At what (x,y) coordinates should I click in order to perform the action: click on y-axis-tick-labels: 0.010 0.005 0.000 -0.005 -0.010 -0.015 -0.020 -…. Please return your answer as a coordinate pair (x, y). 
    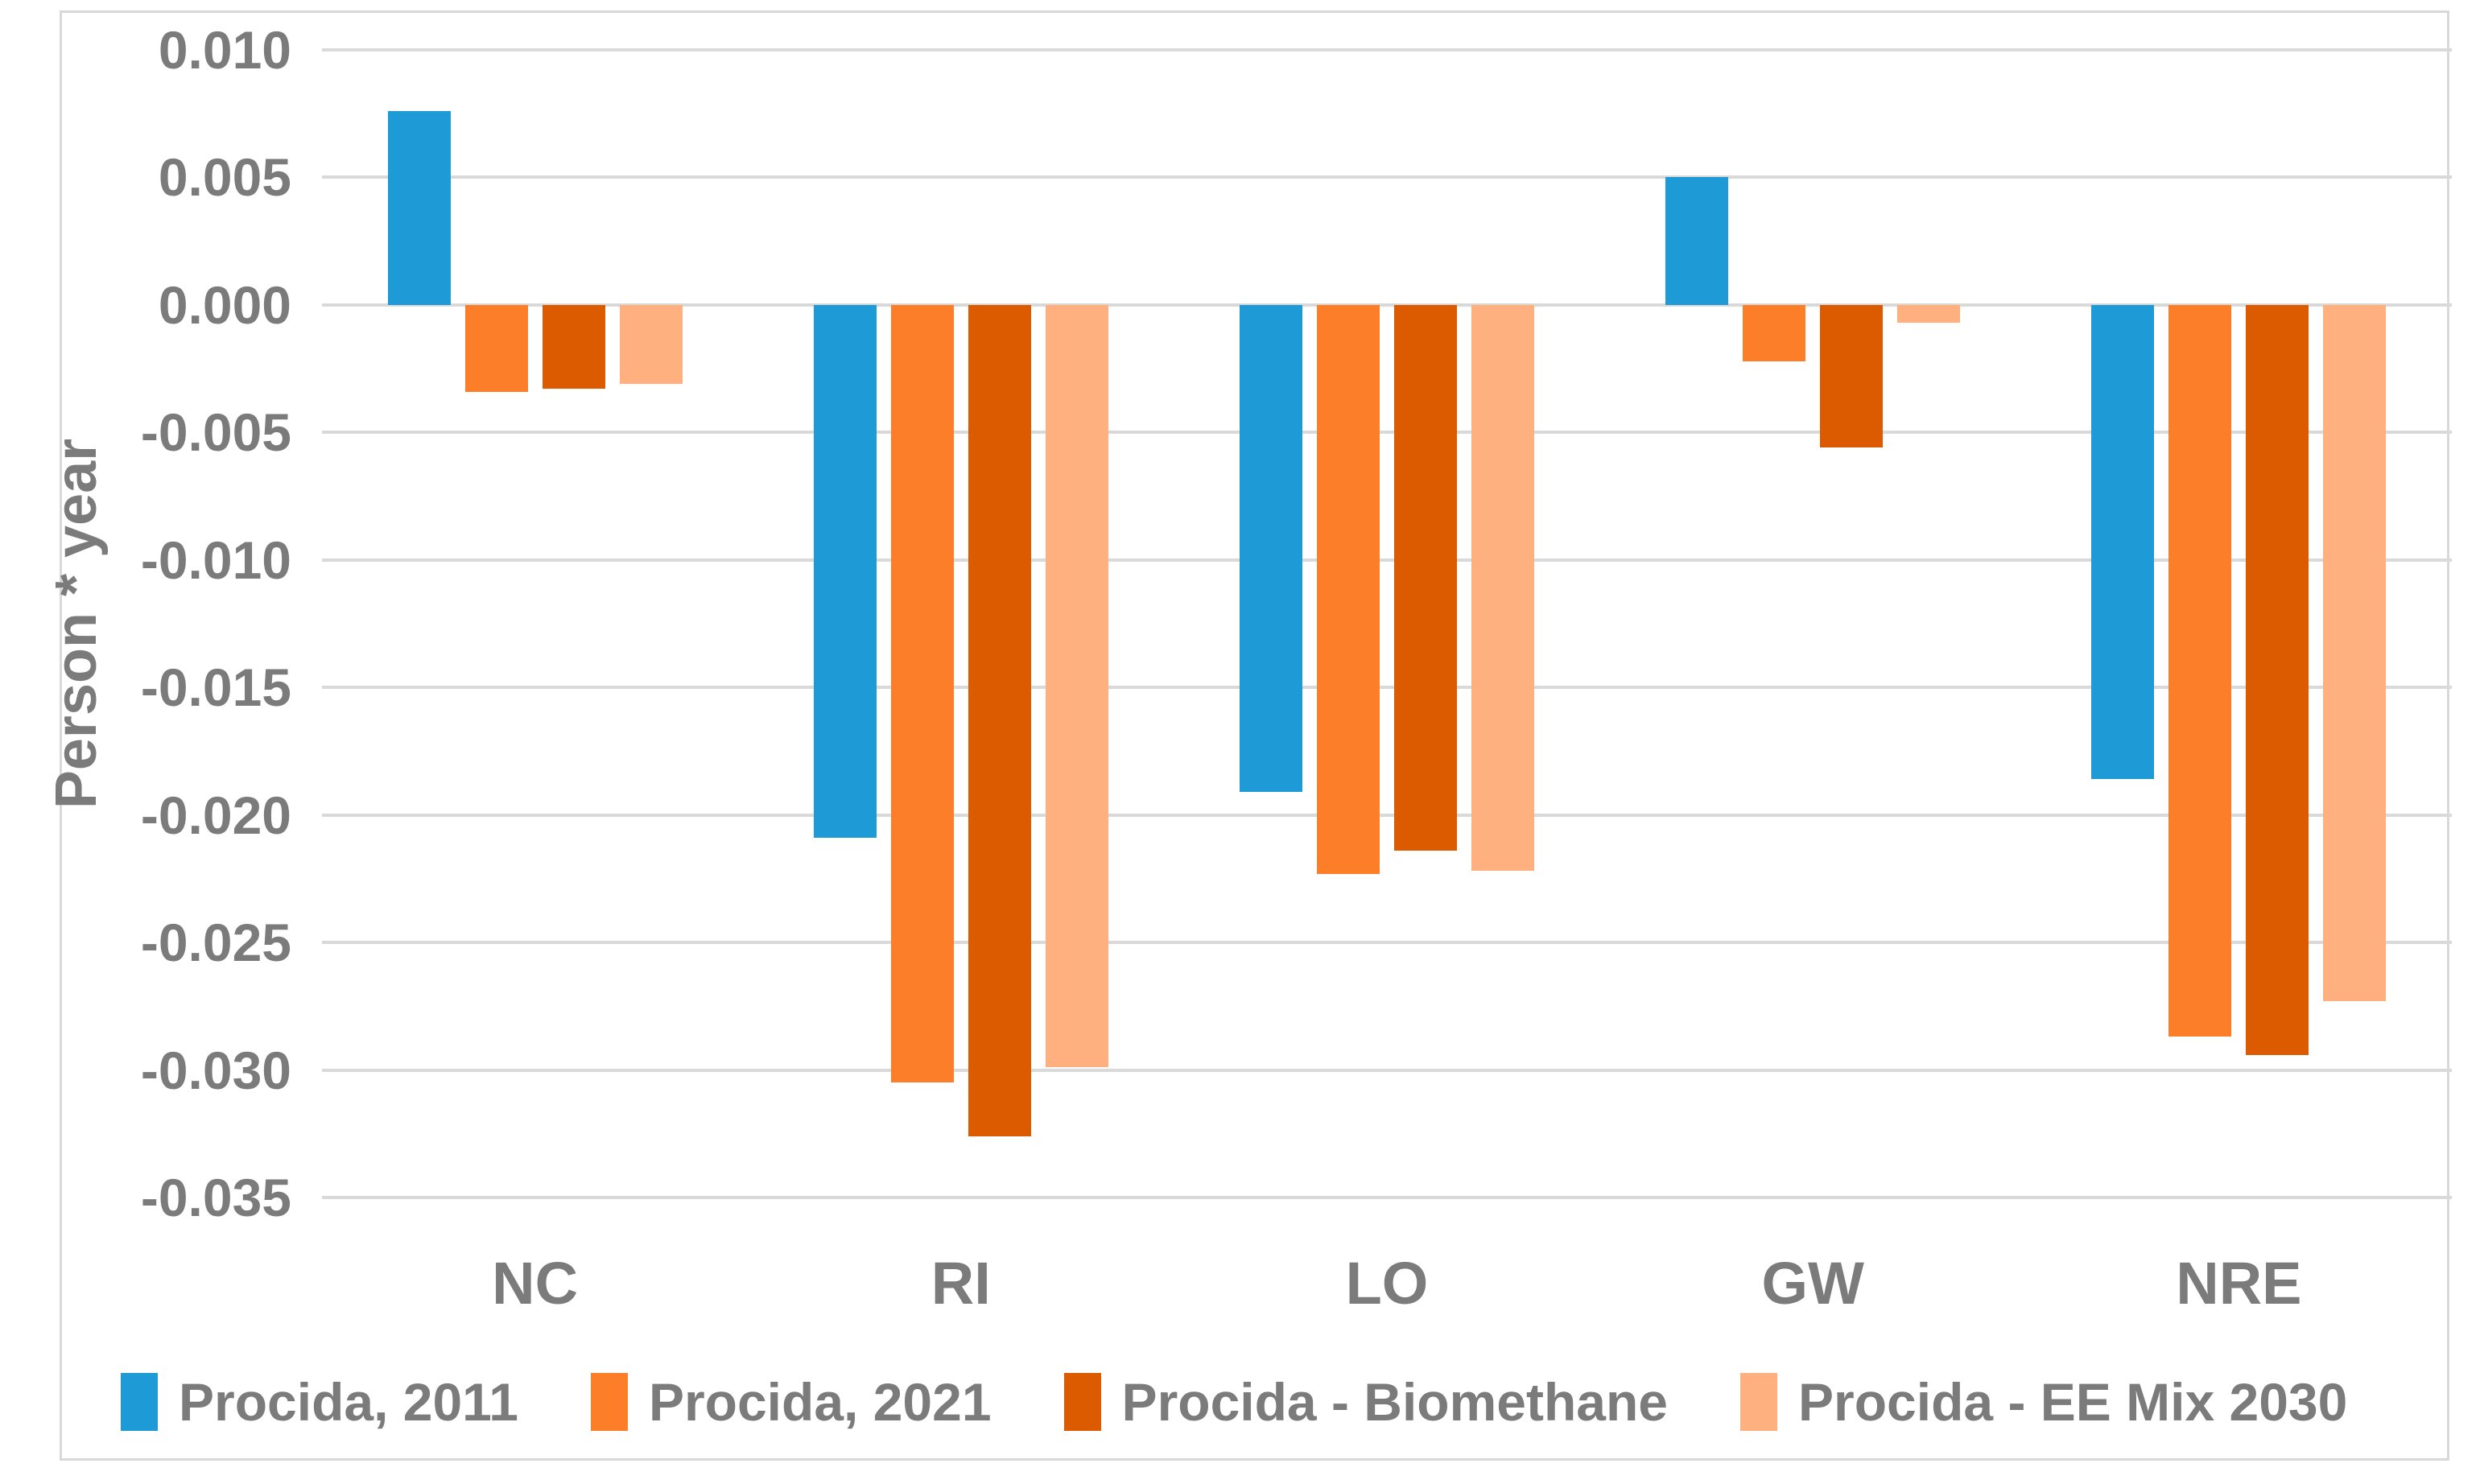
    Looking at the image, I should click on (146, 742).